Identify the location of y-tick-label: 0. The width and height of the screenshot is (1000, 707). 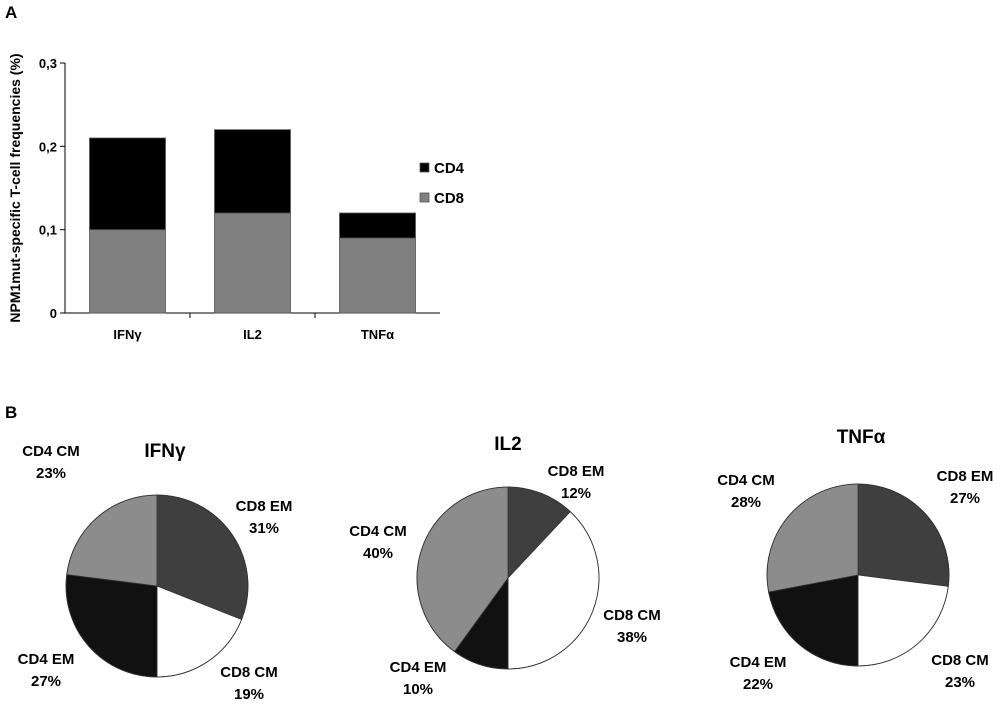
(53, 313).